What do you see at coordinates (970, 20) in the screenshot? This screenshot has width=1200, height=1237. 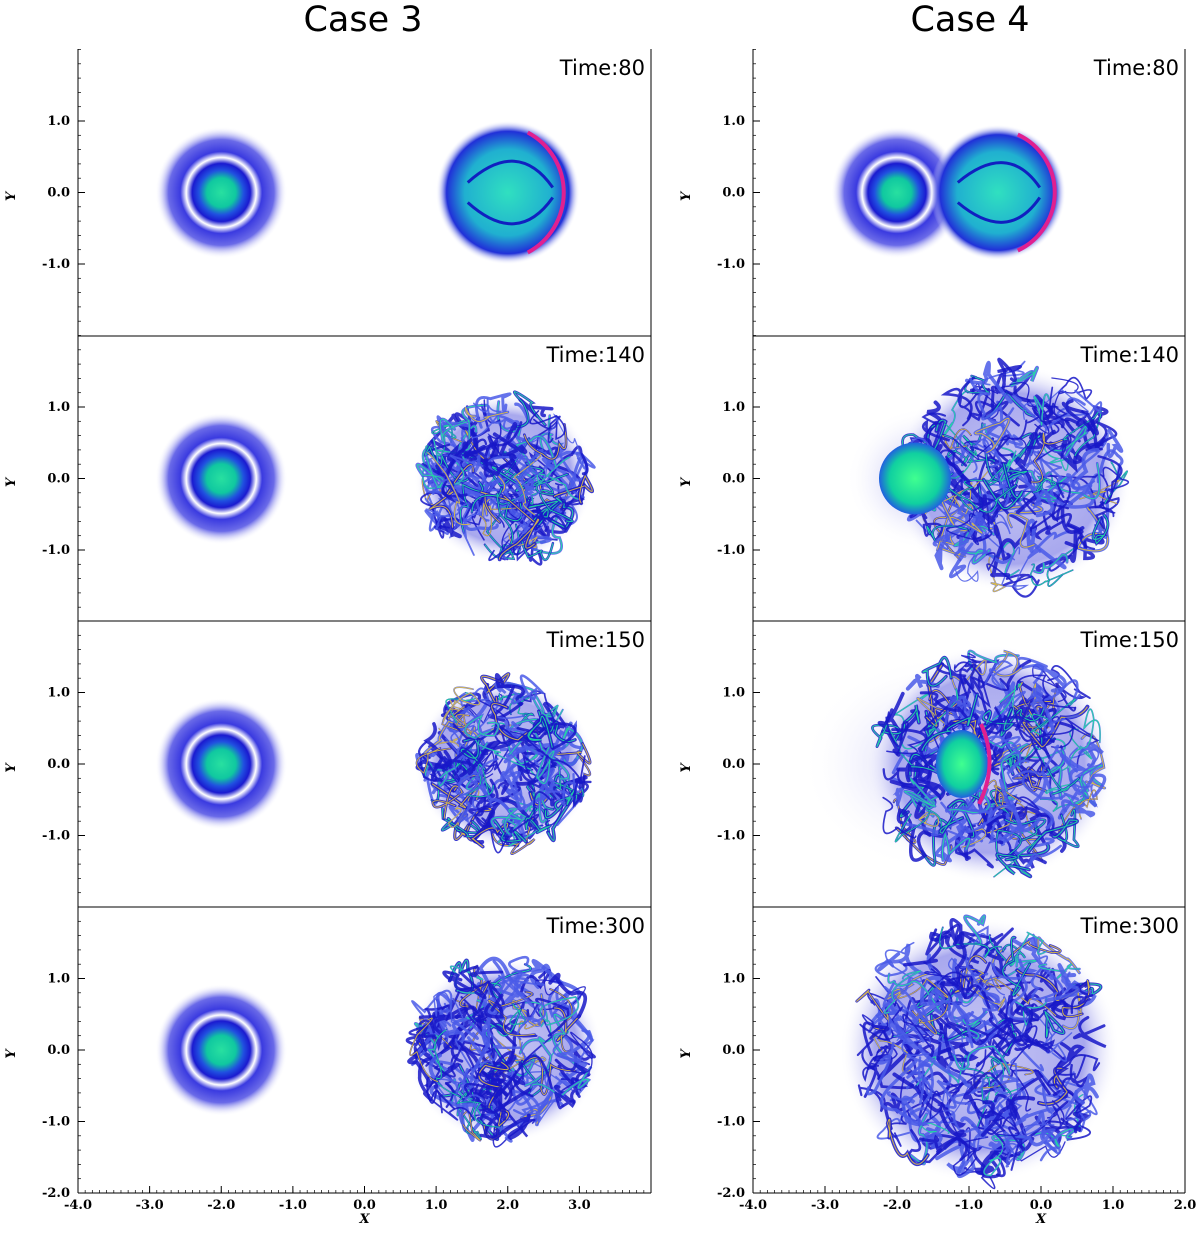 I see `case4-title: Case 4` at bounding box center [970, 20].